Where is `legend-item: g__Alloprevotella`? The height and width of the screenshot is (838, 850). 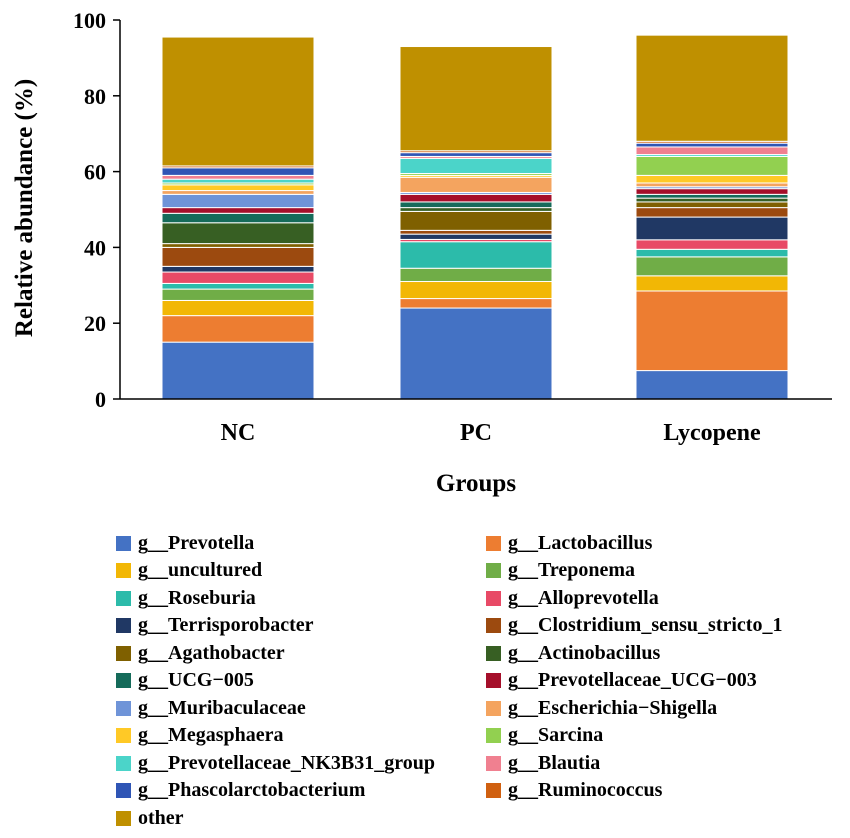 legend-item: g__Alloprevotella is located at coordinates (572, 598).